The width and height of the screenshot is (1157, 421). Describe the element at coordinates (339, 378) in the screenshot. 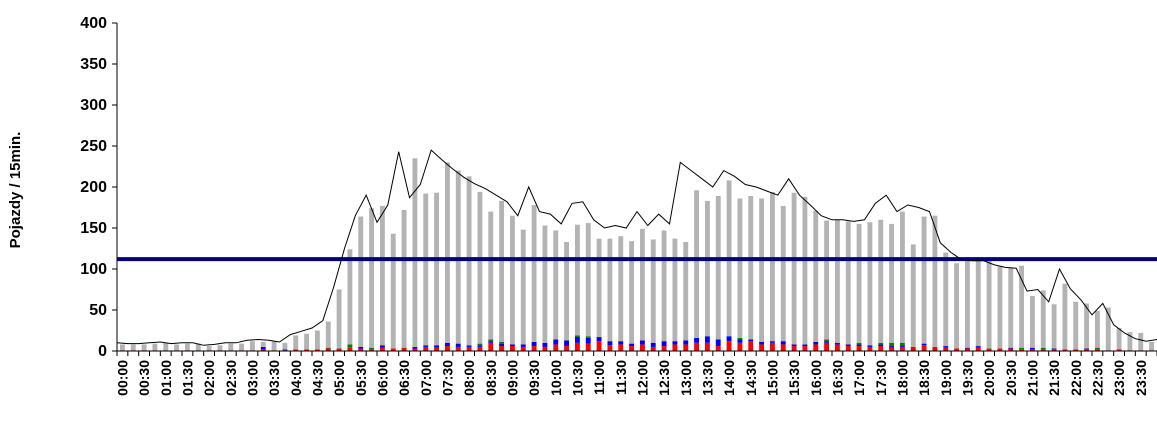

I see `x-tick-label: 05:00` at that location.